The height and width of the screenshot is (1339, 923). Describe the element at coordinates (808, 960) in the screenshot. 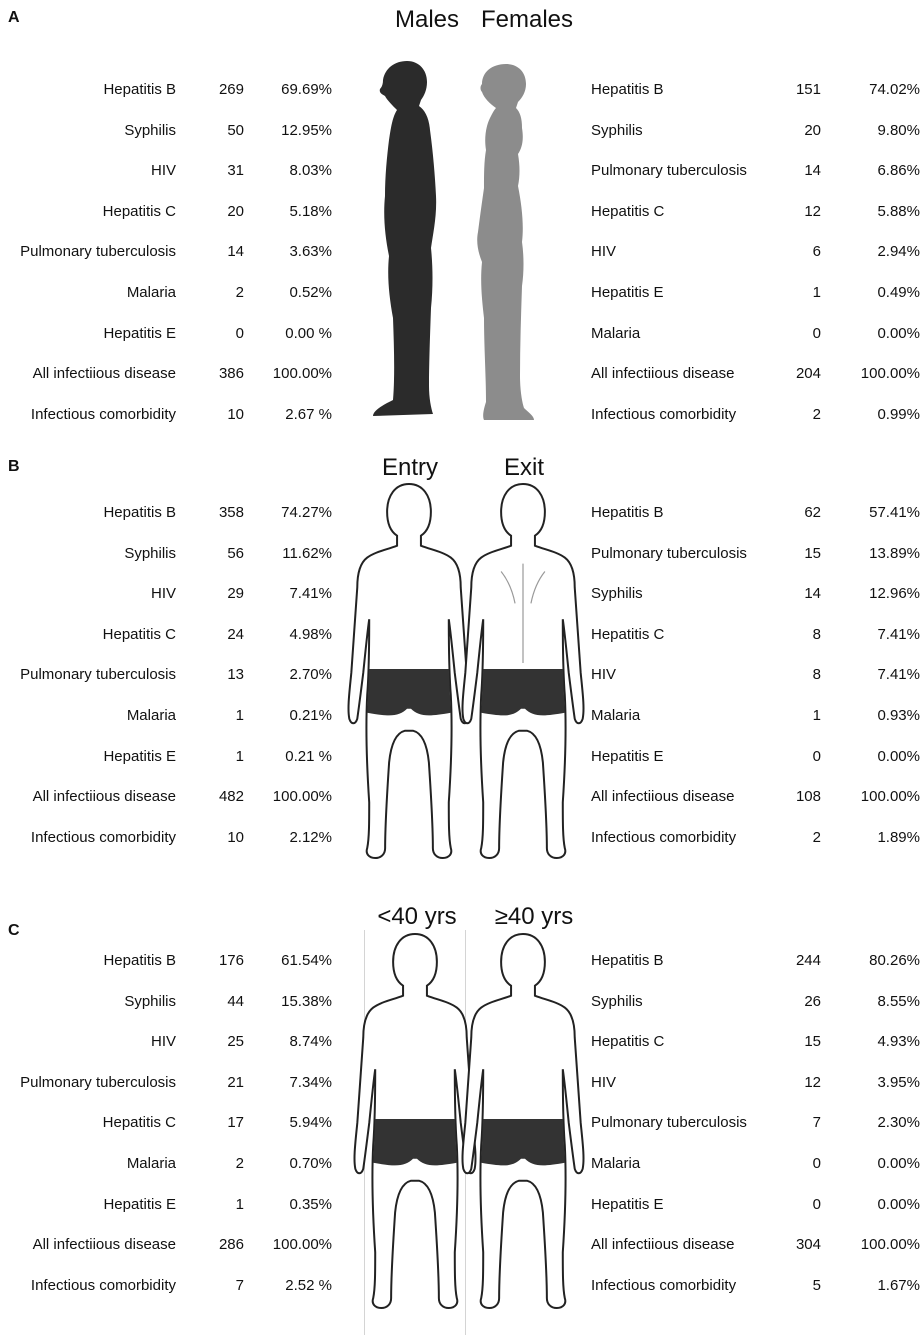

I see `case-count: 244` at that location.